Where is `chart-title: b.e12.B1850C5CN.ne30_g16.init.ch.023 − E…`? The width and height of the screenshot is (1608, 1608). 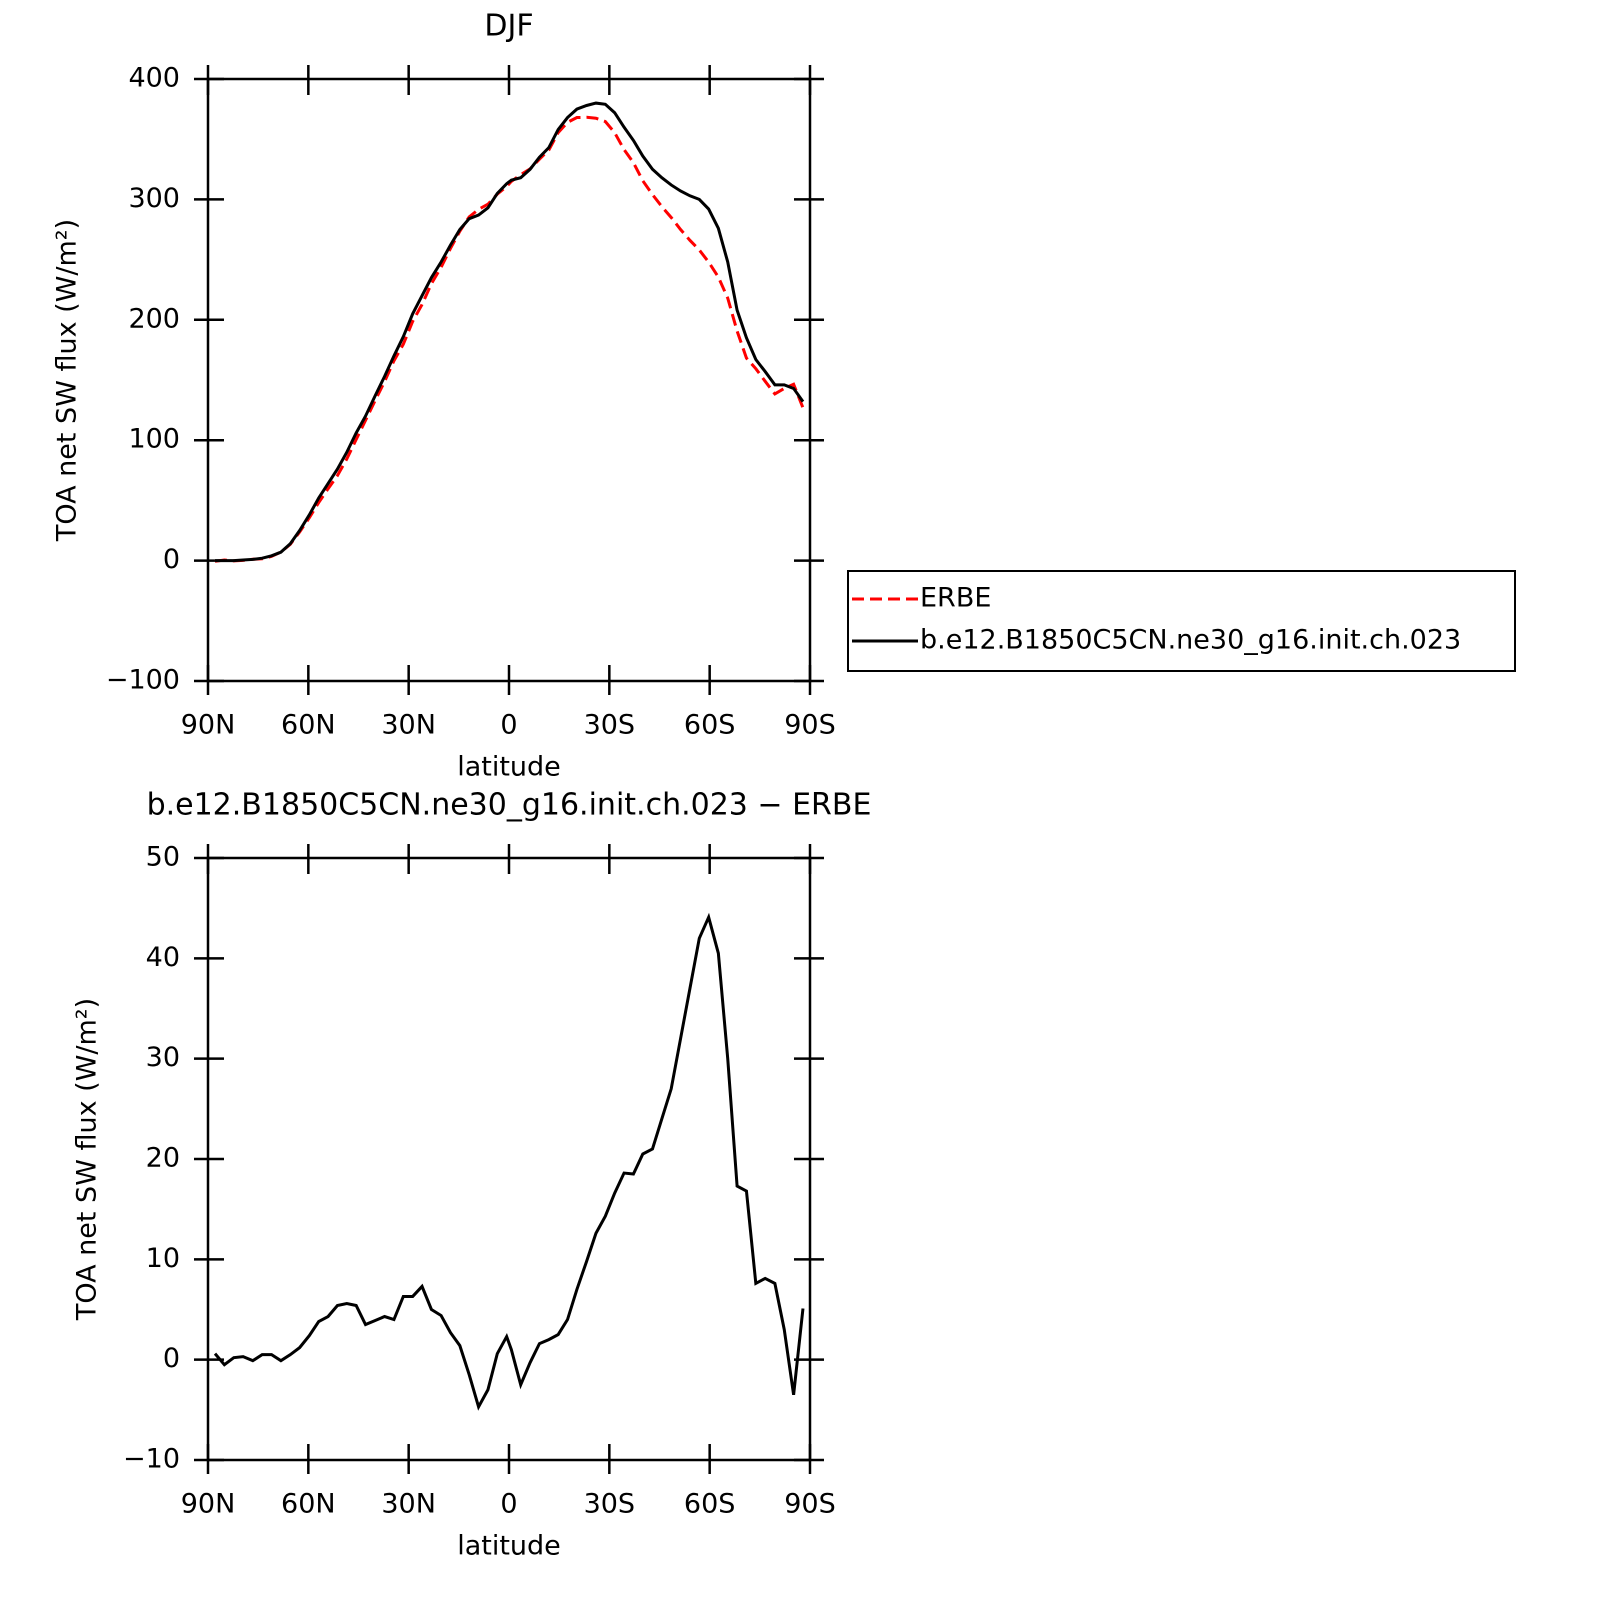 chart-title: b.e12.B1850C5CN.ne30_g16.init.ch.023 − E… is located at coordinates (509, 805).